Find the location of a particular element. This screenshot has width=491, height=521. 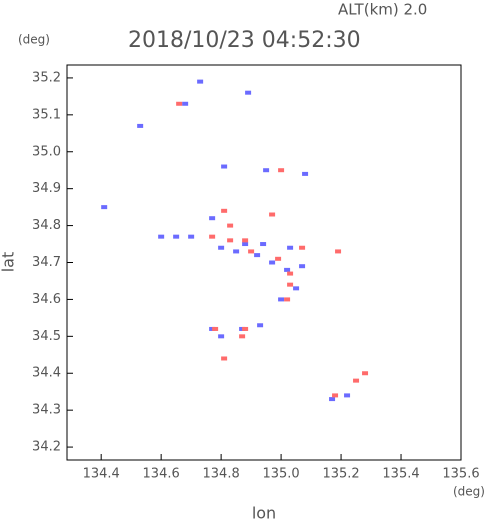

y-tick-label: 34.2 is located at coordinates (46, 447).